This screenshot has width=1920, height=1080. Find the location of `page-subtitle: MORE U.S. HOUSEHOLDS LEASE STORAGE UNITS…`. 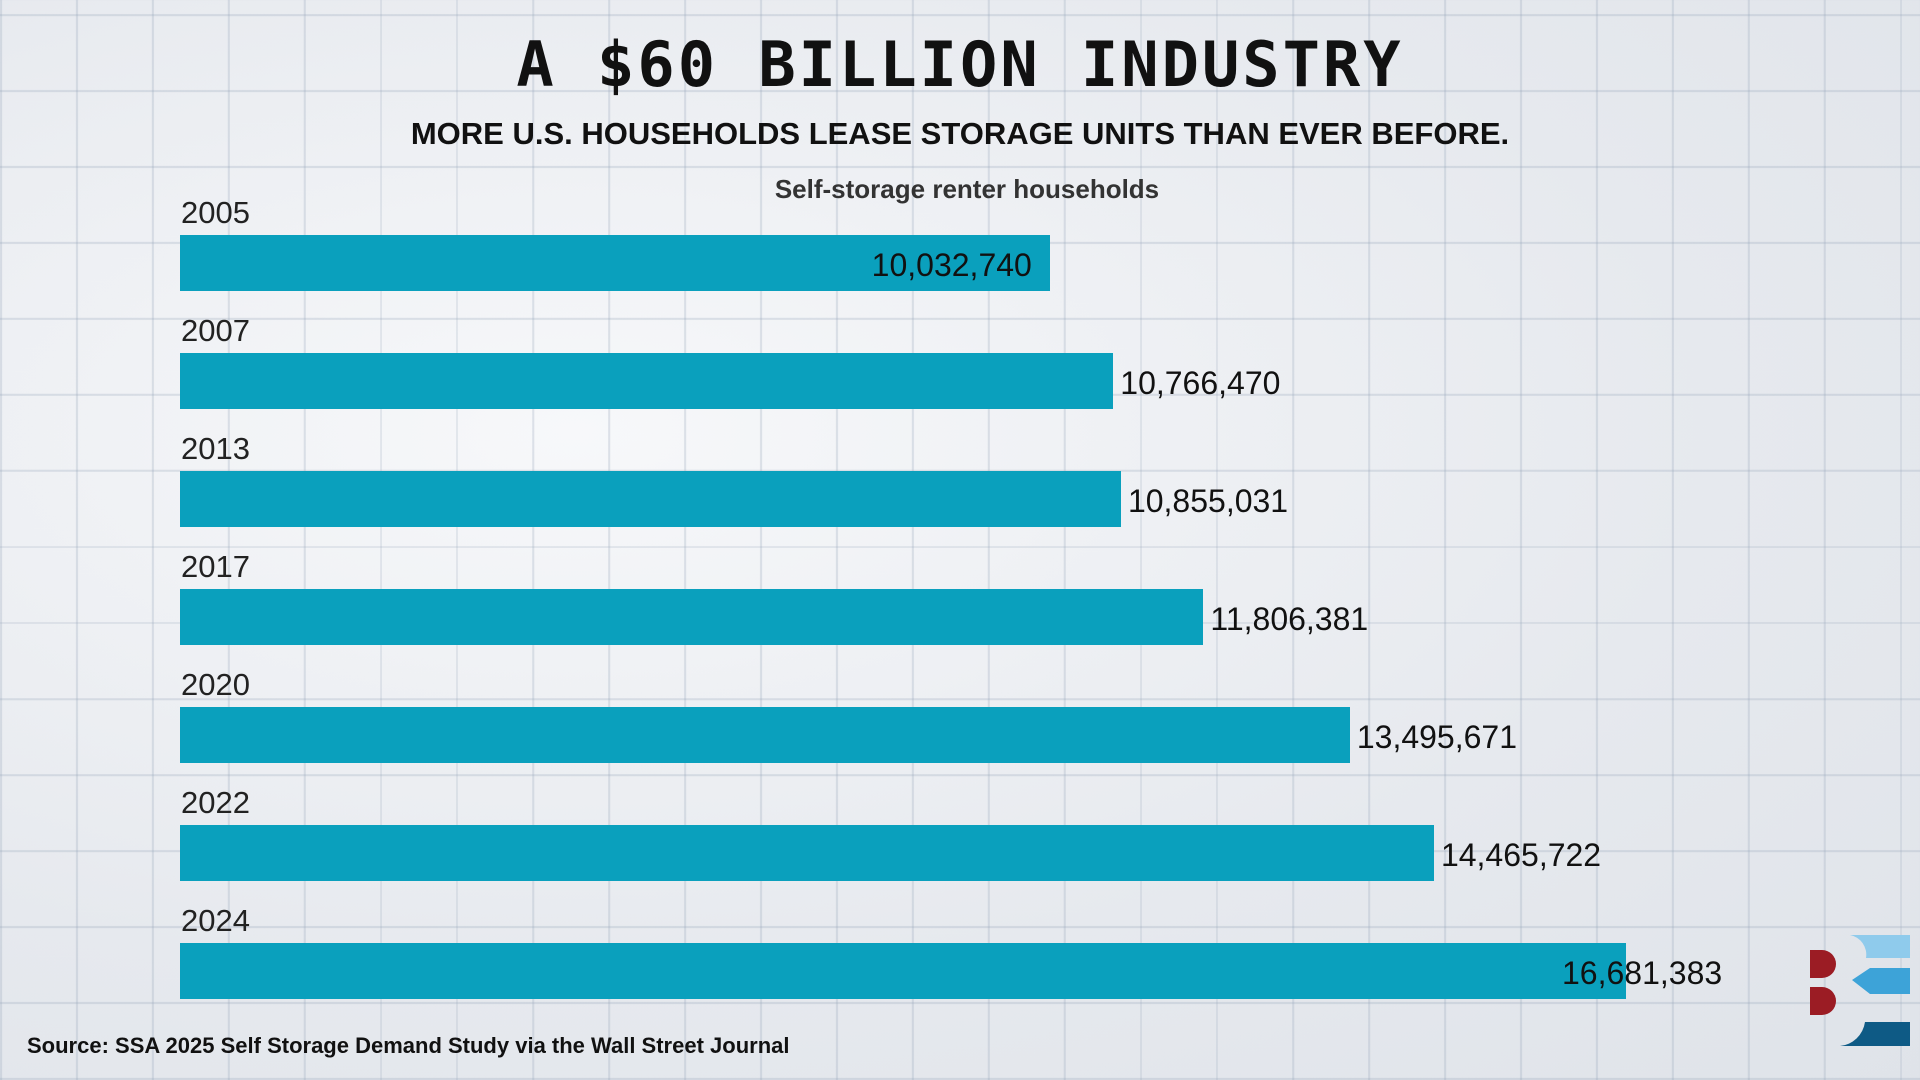

page-subtitle: MORE U.S. HOUSEHOLDS LEASE STORAGE UNITS… is located at coordinates (960, 133).